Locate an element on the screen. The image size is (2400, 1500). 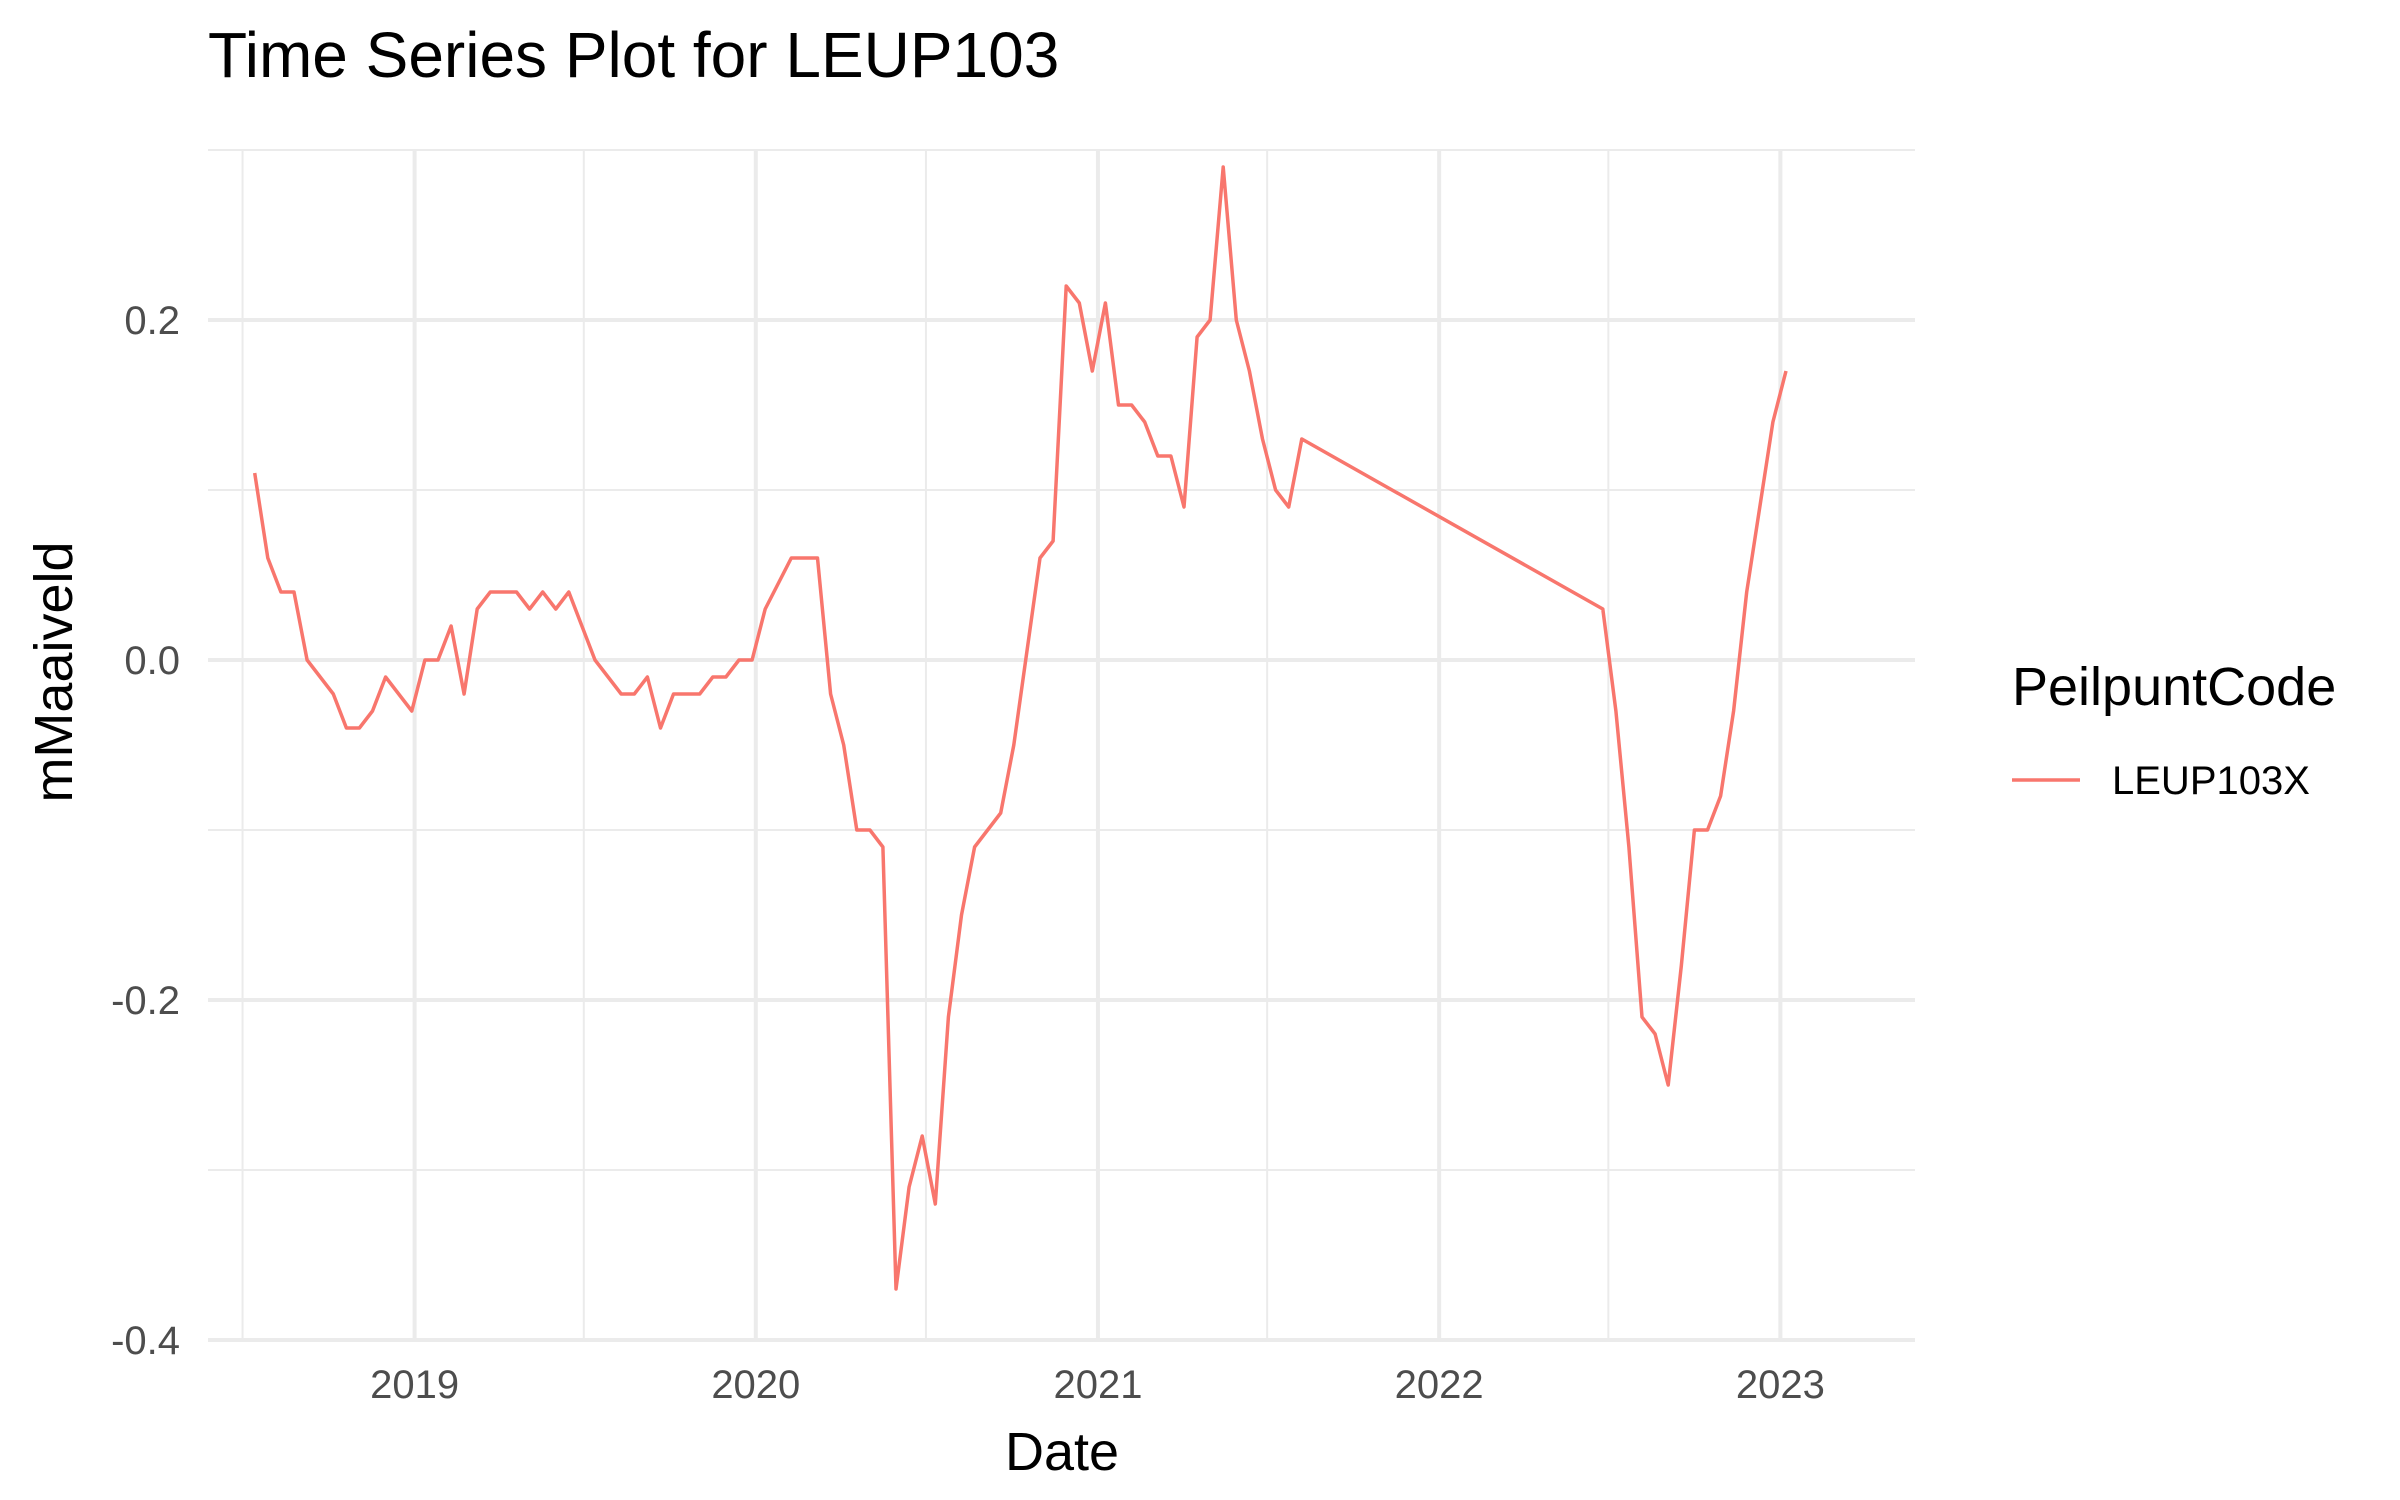
legend-label-leup103x: LEUP103X is located at coordinates (2211, 781).